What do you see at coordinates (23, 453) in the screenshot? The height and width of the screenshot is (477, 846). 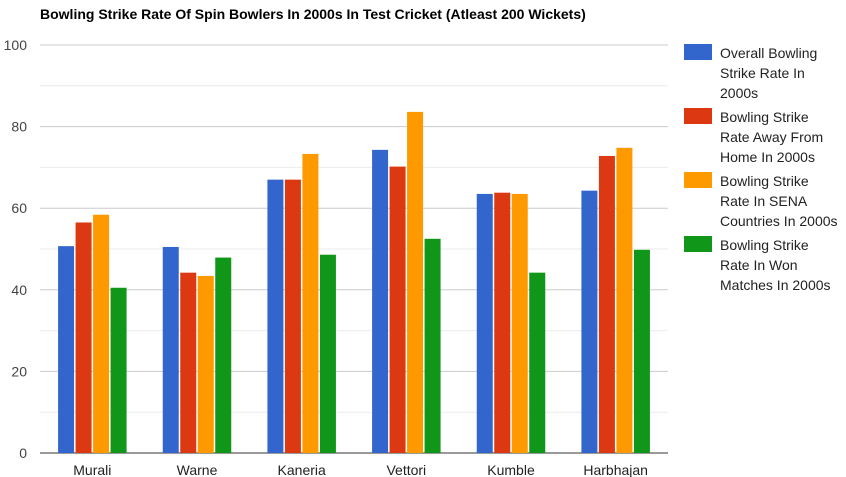 I see `y-tick-label: 0` at bounding box center [23, 453].